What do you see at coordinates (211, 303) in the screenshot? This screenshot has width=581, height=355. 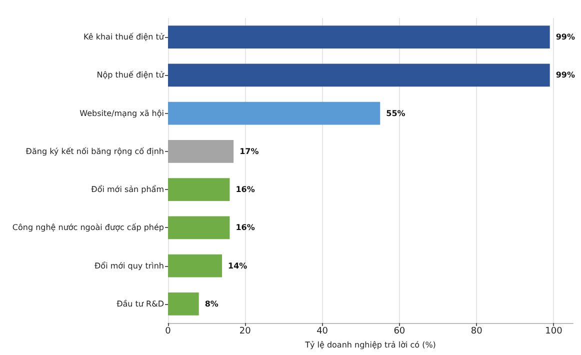 I see `data-label: 8%` at bounding box center [211, 303].